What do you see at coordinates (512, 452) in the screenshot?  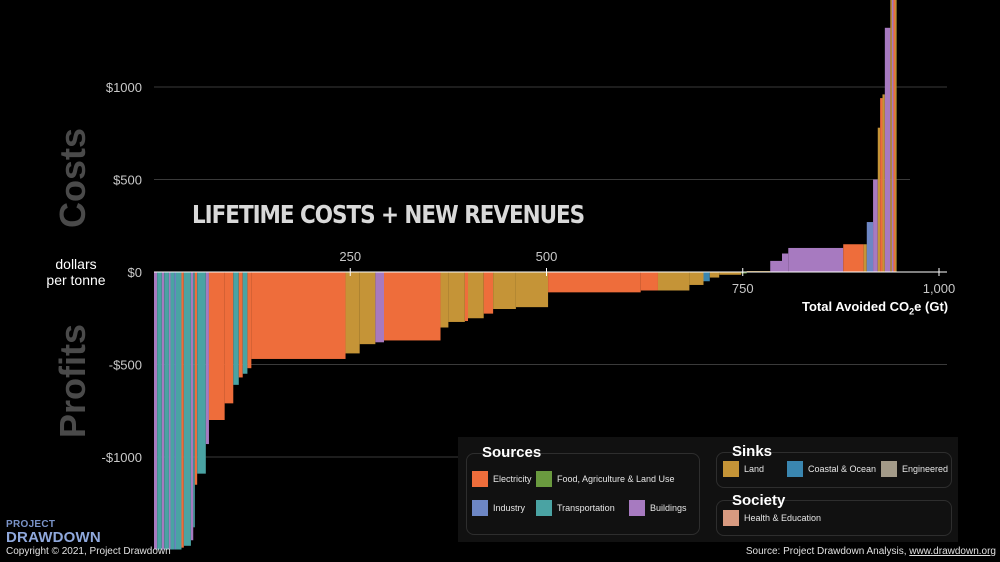 I see `legend-sources-heading: Sources` at bounding box center [512, 452].